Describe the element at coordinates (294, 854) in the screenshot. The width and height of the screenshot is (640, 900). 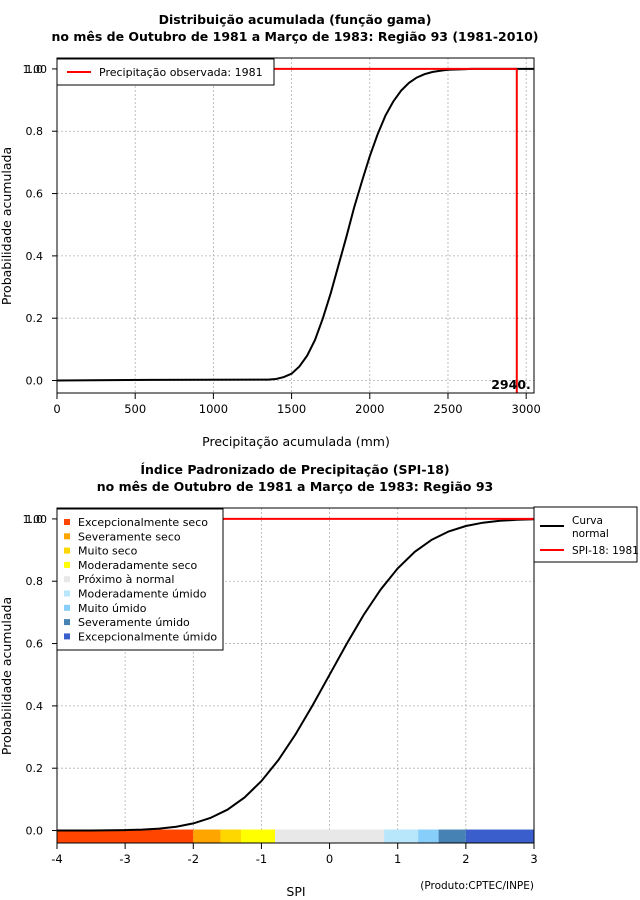
I see `chart-bottom-x-axis: -4 -3 -2 -1 0 1 2 3` at that location.